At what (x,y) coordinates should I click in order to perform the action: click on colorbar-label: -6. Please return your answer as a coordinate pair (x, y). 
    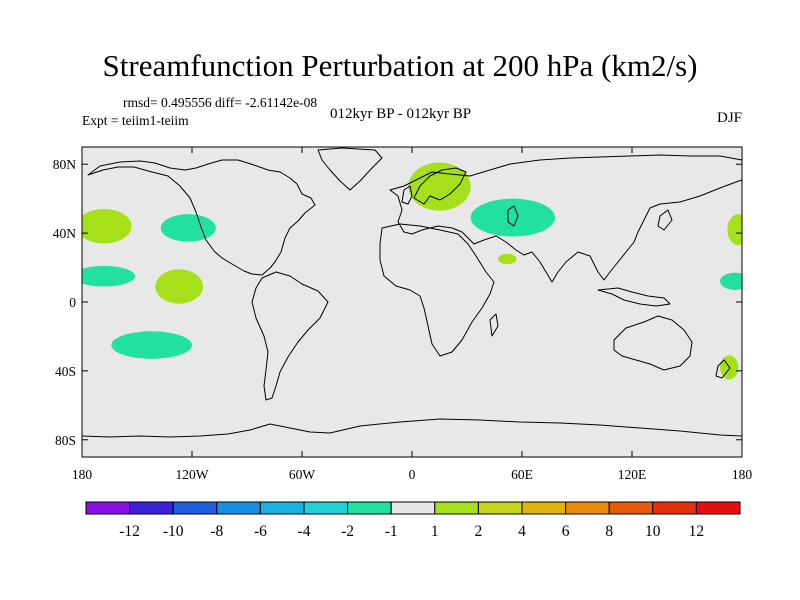
    Looking at the image, I should click on (260, 531).